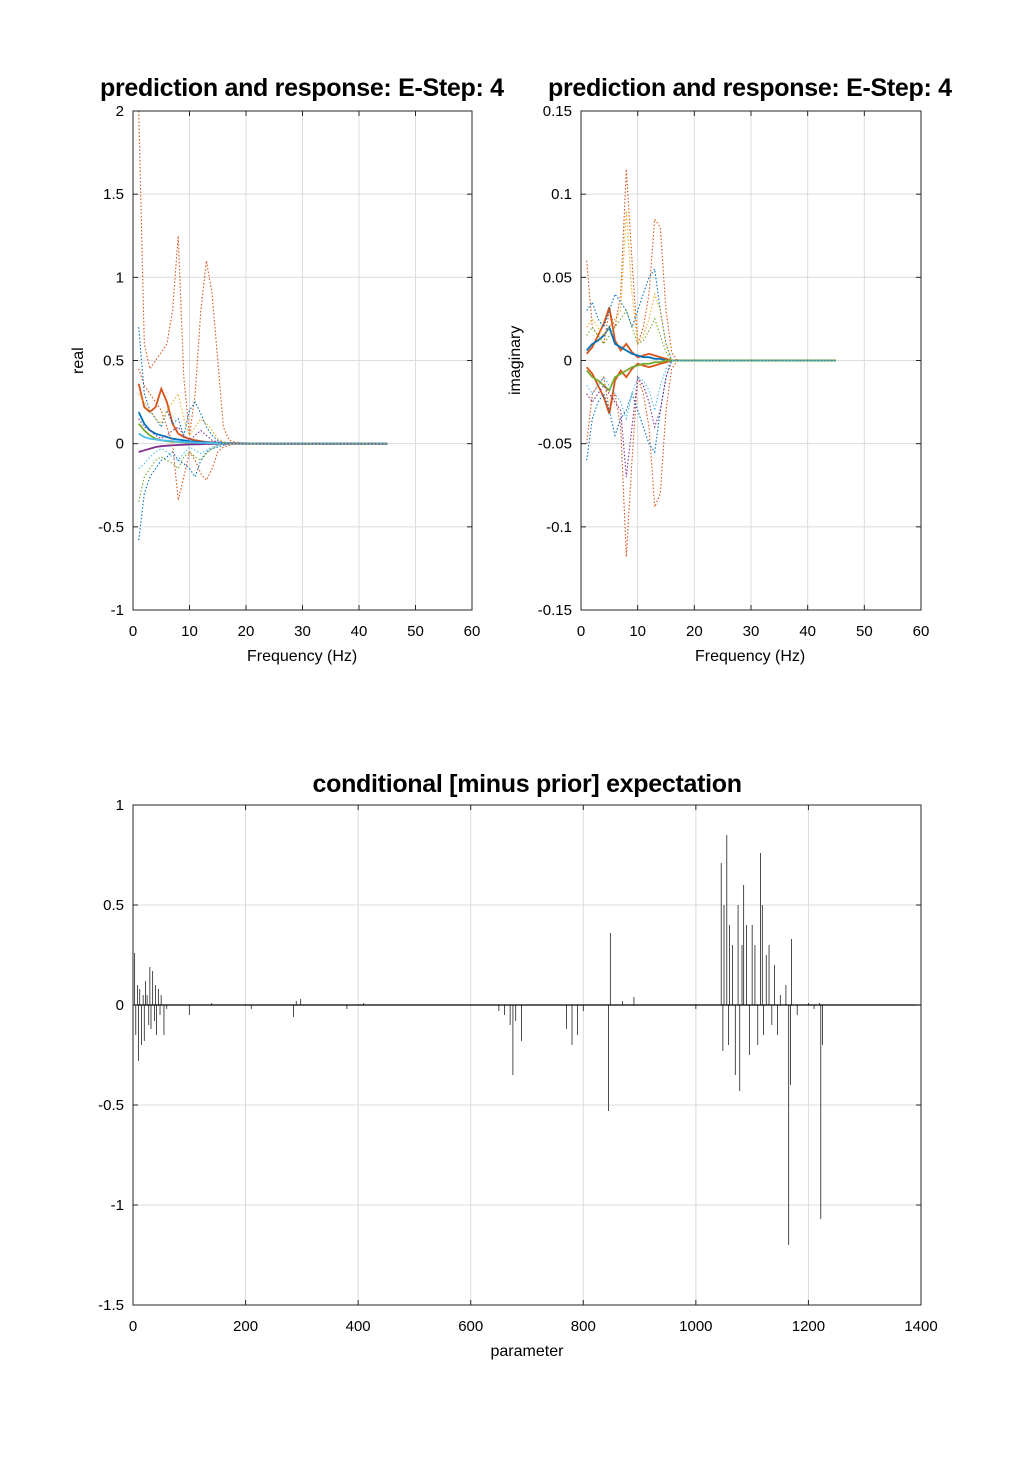 Image resolution: width=1017 pixels, height=1470 pixels. I want to click on x-tick-label: 600, so click(470, 1326).